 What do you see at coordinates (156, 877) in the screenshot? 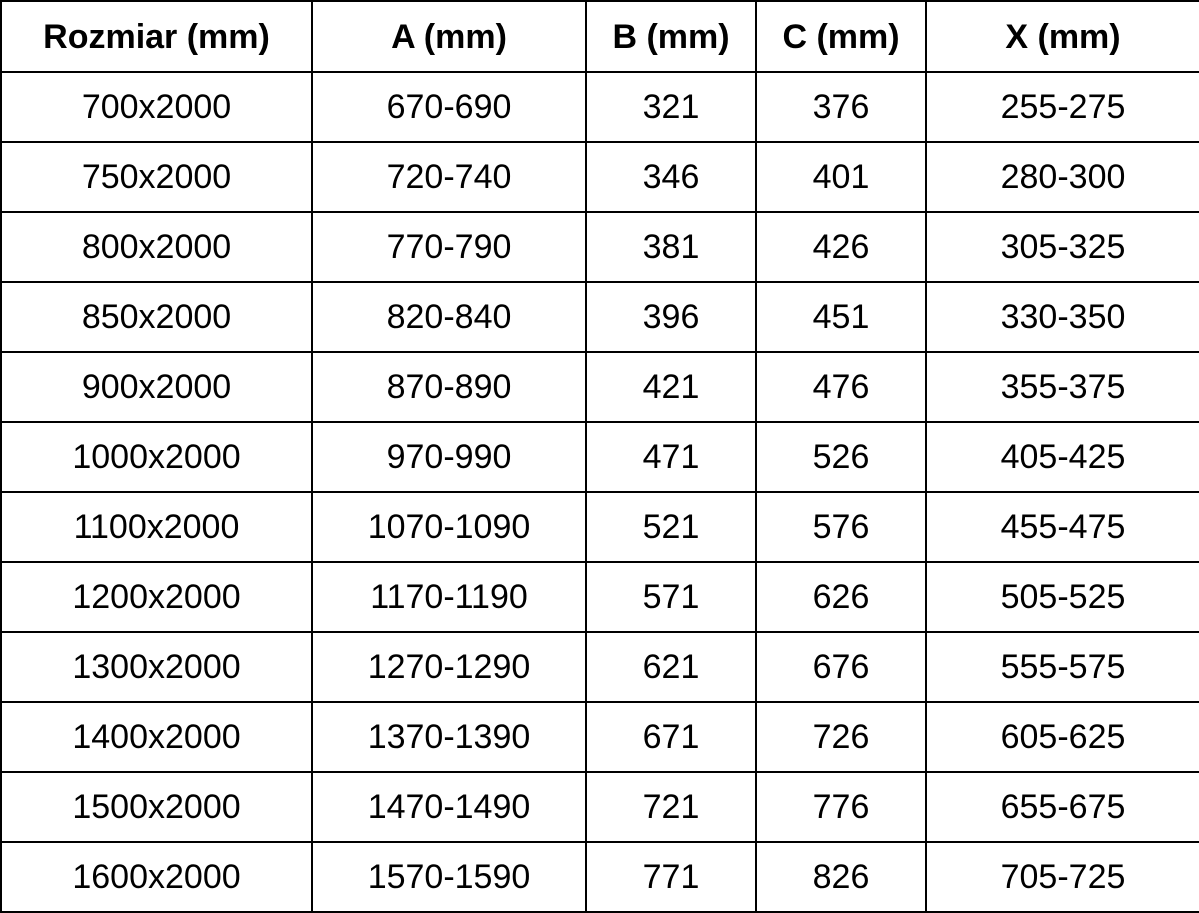
I see `table-cell: 1600x2000` at bounding box center [156, 877].